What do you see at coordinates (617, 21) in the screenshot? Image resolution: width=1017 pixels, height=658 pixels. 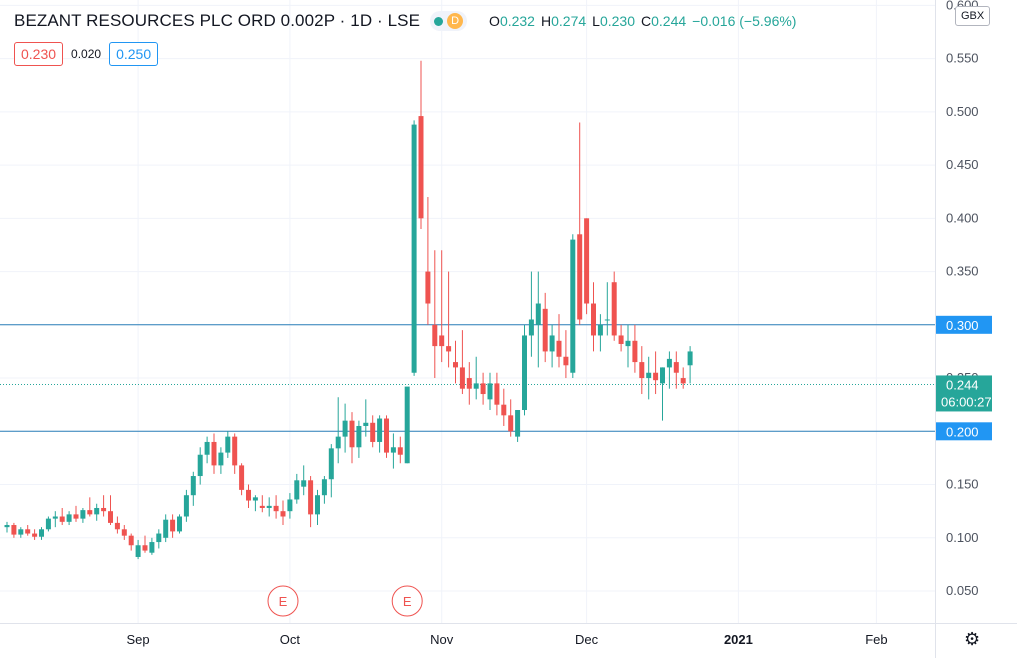 I see `low-value: 0.230` at bounding box center [617, 21].